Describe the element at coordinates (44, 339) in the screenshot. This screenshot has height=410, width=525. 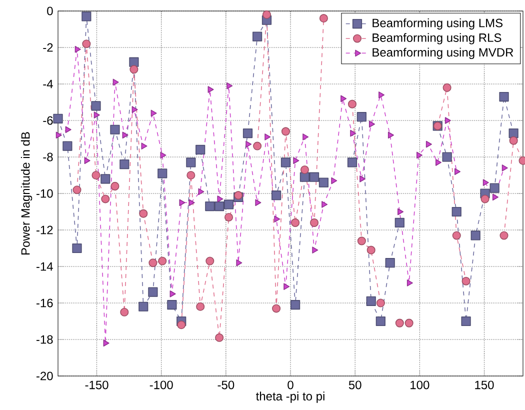
I see `y-tick-label: -18` at that location.